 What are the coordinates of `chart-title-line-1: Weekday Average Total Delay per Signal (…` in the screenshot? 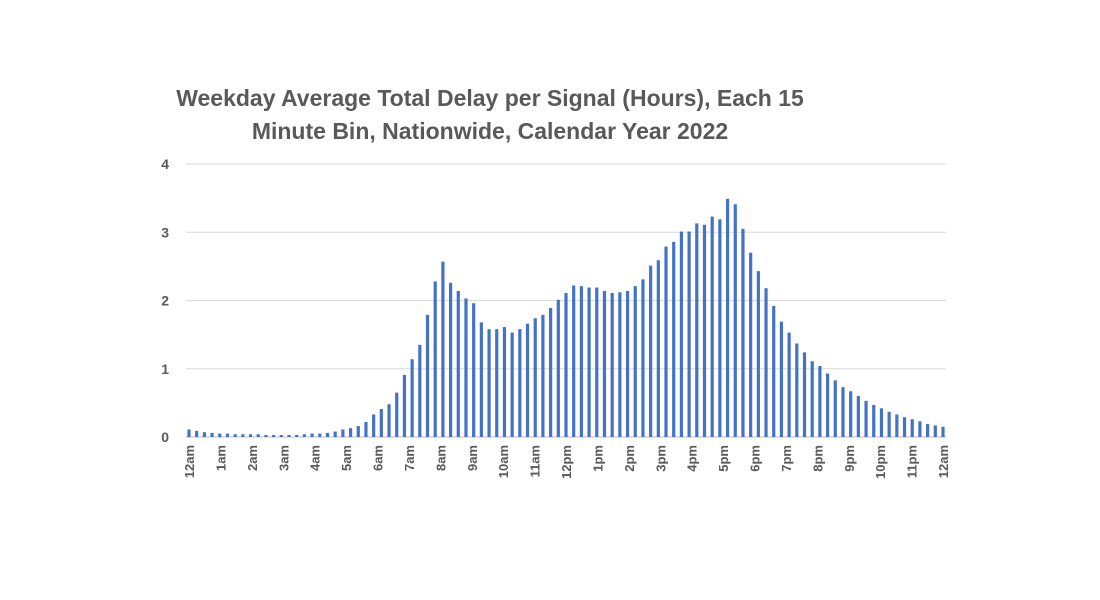 It's located at (490, 98).